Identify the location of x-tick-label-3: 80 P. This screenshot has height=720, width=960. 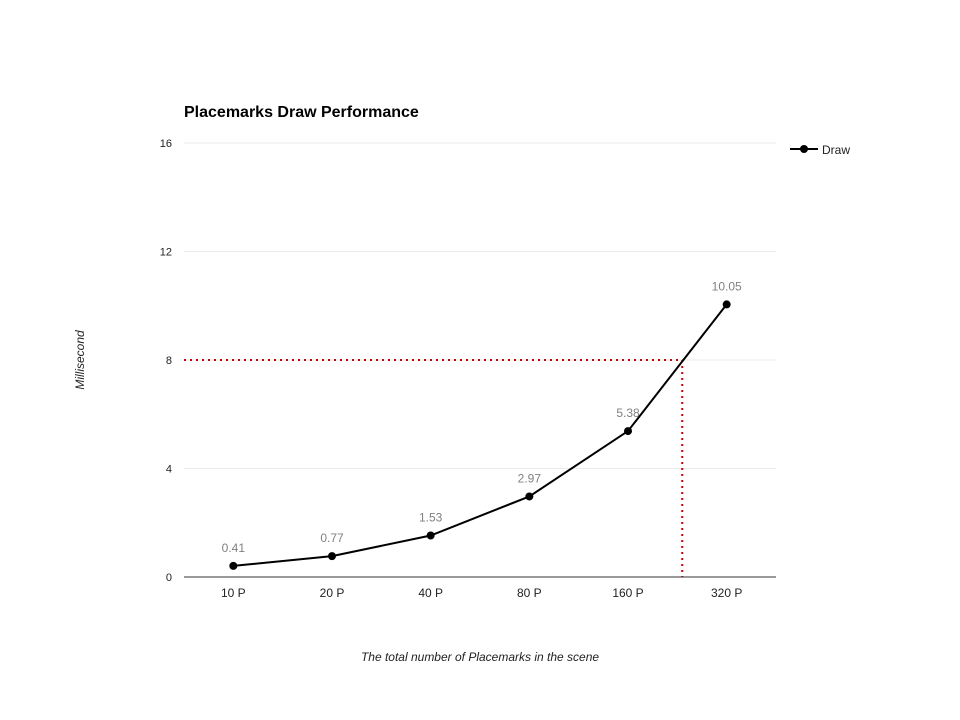
(529, 593).